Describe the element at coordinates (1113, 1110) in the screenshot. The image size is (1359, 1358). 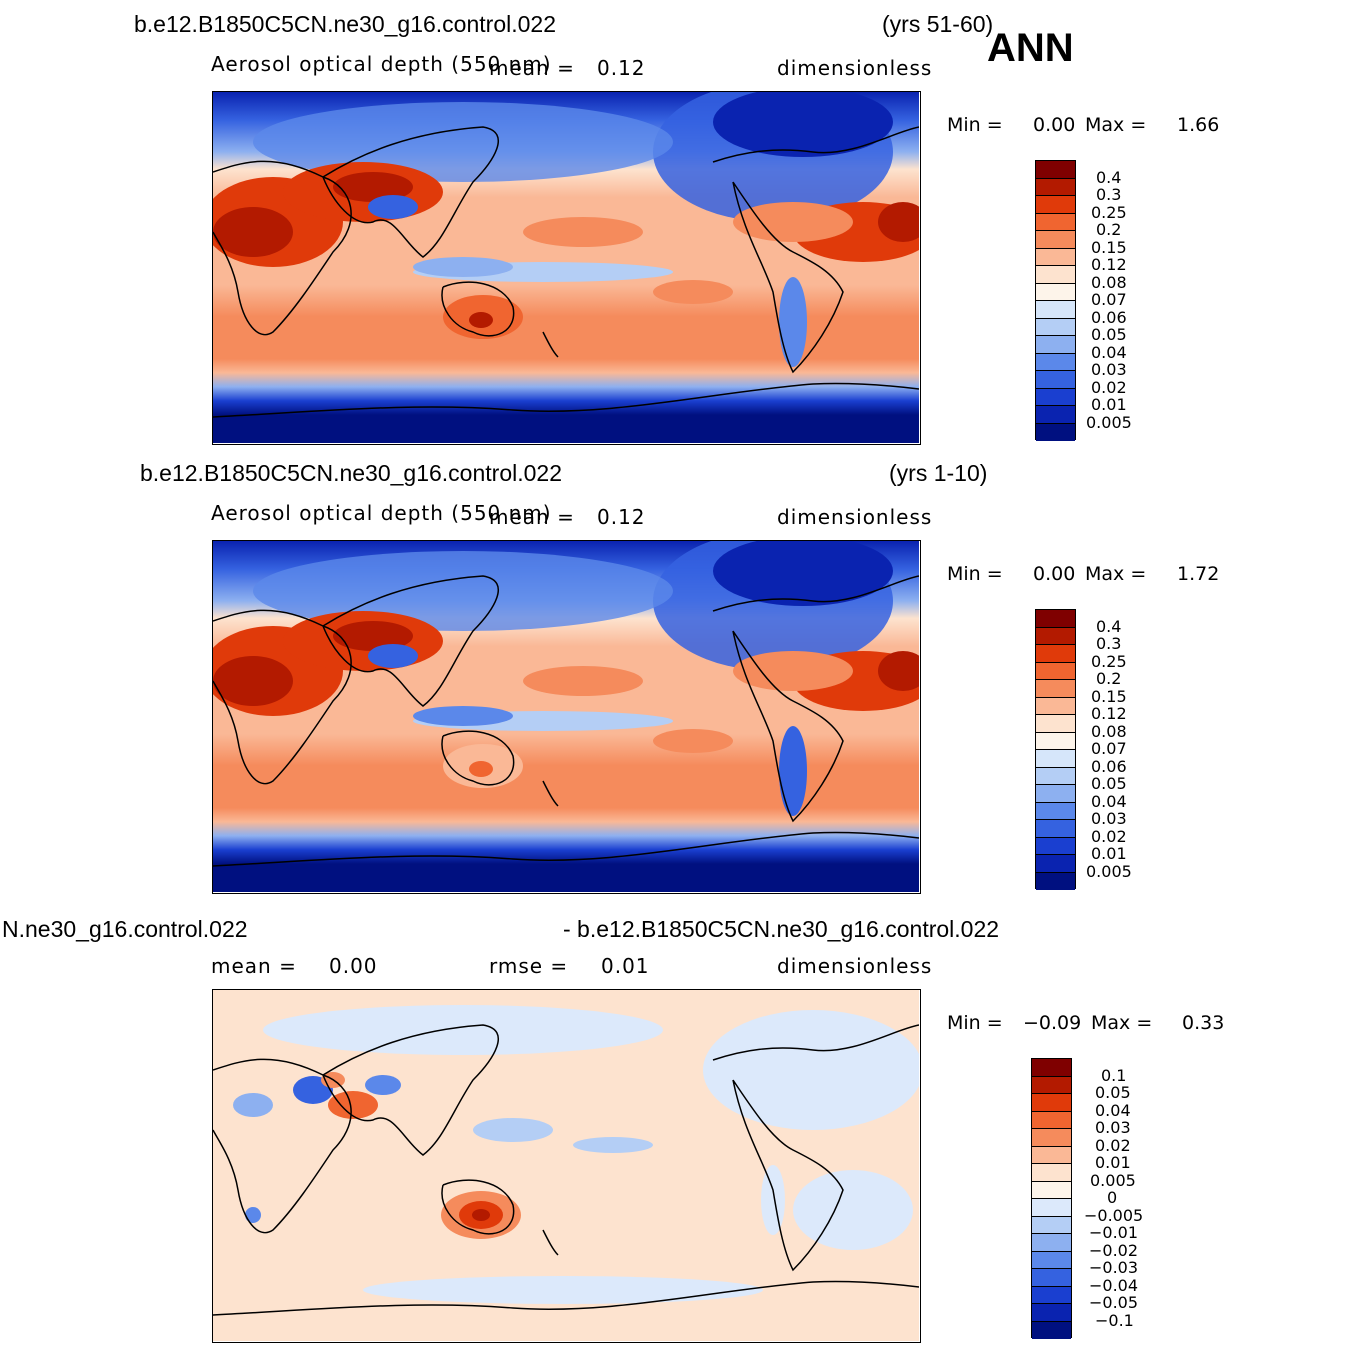
I see `panel3-colorbar-label: 0.04` at that location.